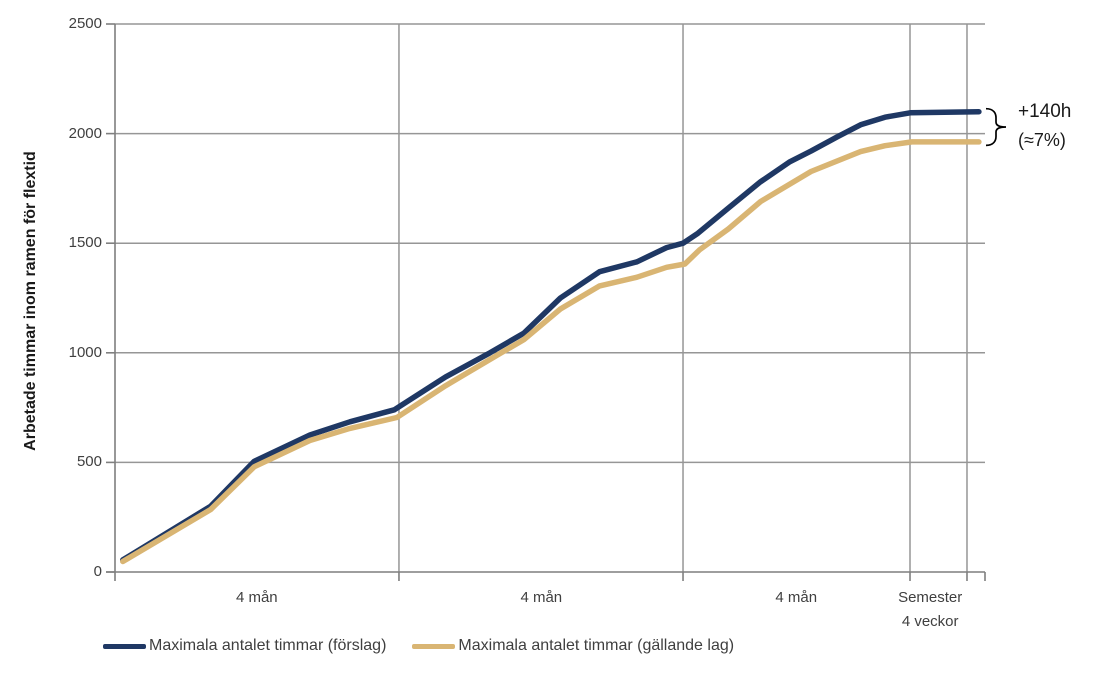 Image resolution: width=1114 pixels, height=680 pixels. I want to click on difference-annotation-percent: (≈7%), so click(1042, 140).